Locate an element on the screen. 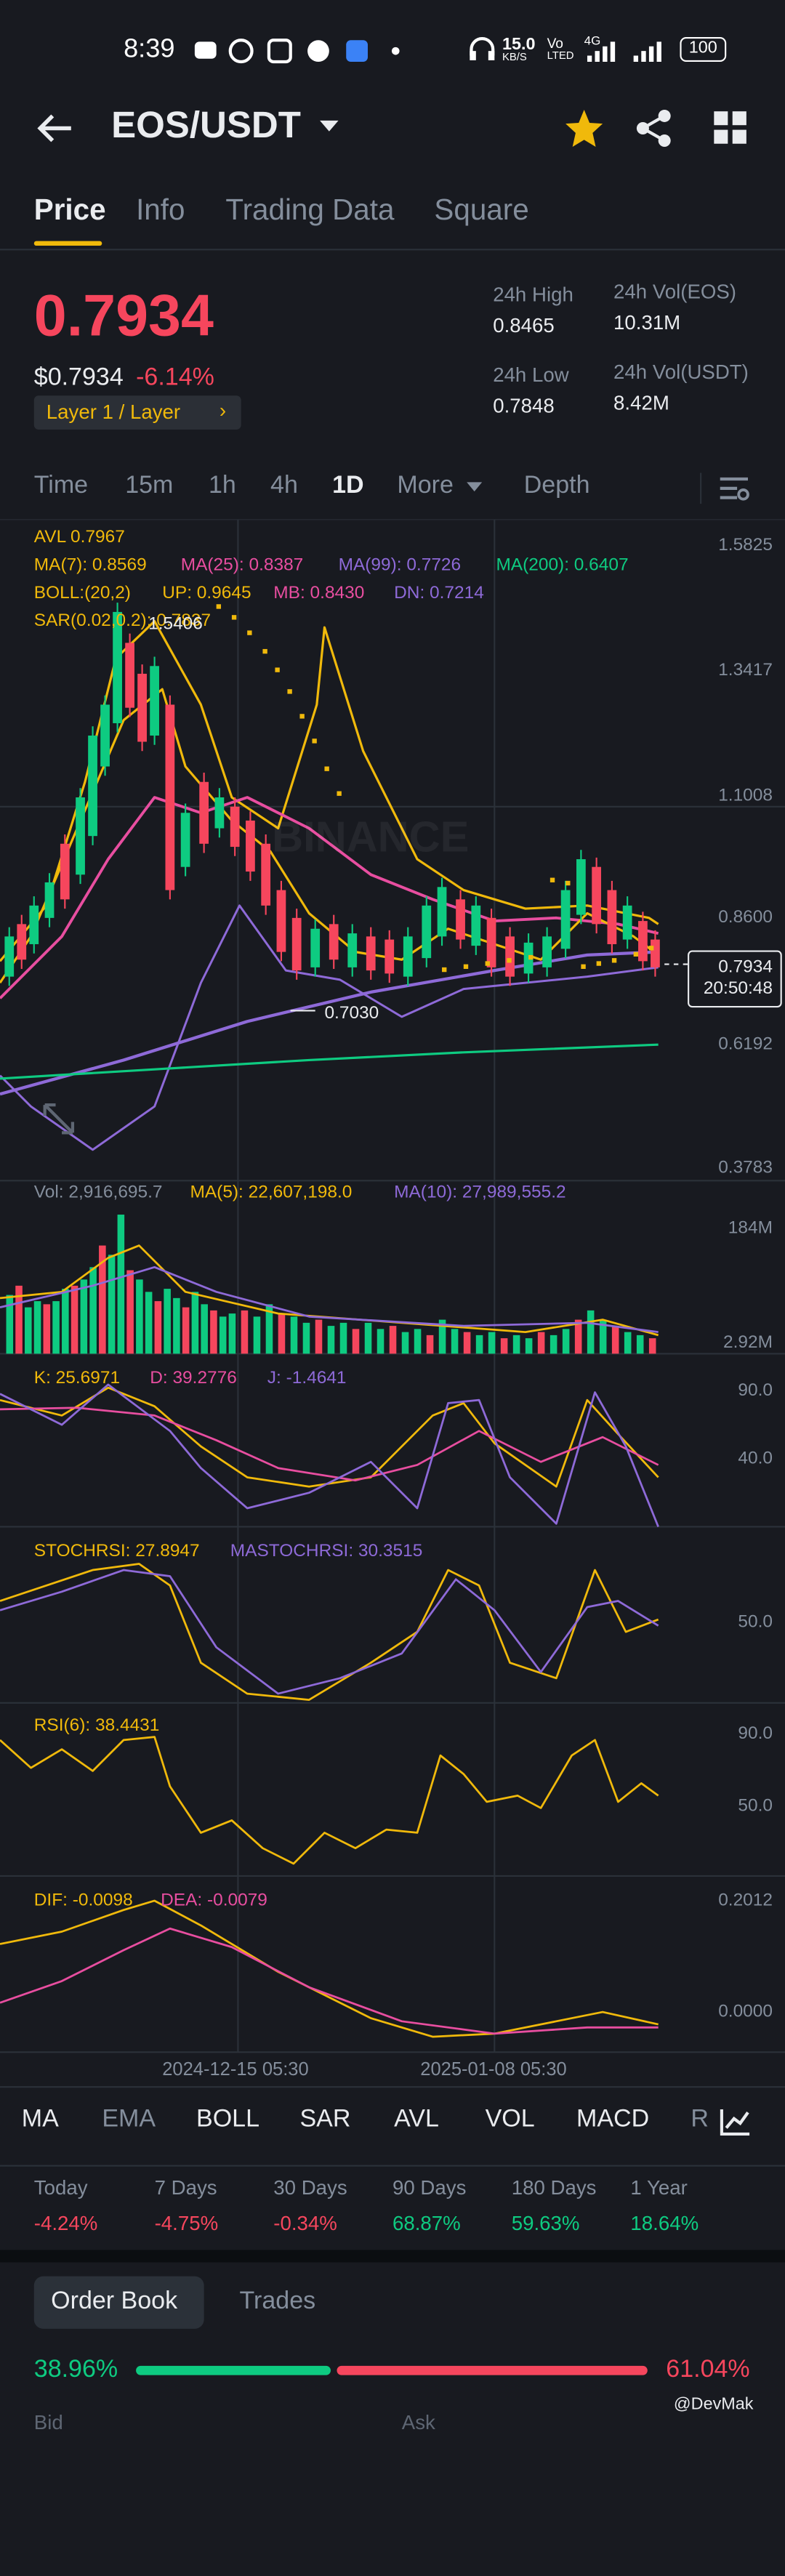  star-icon is located at coordinates (584, 128).